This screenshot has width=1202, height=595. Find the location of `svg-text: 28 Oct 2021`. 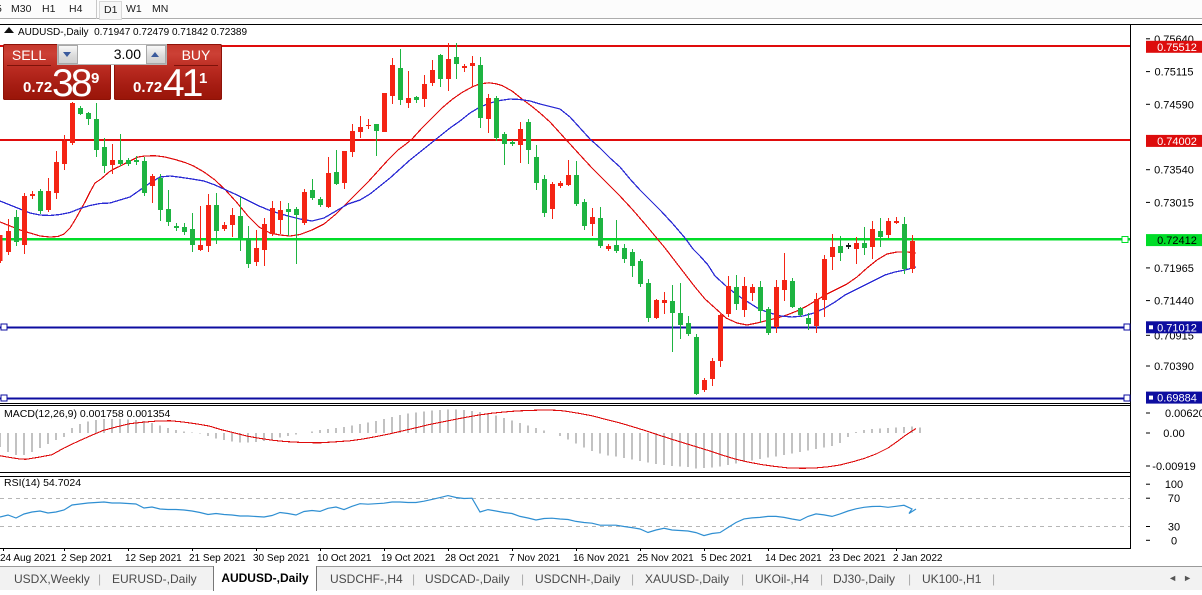

svg-text: 28 Oct 2021 is located at coordinates (472, 558).